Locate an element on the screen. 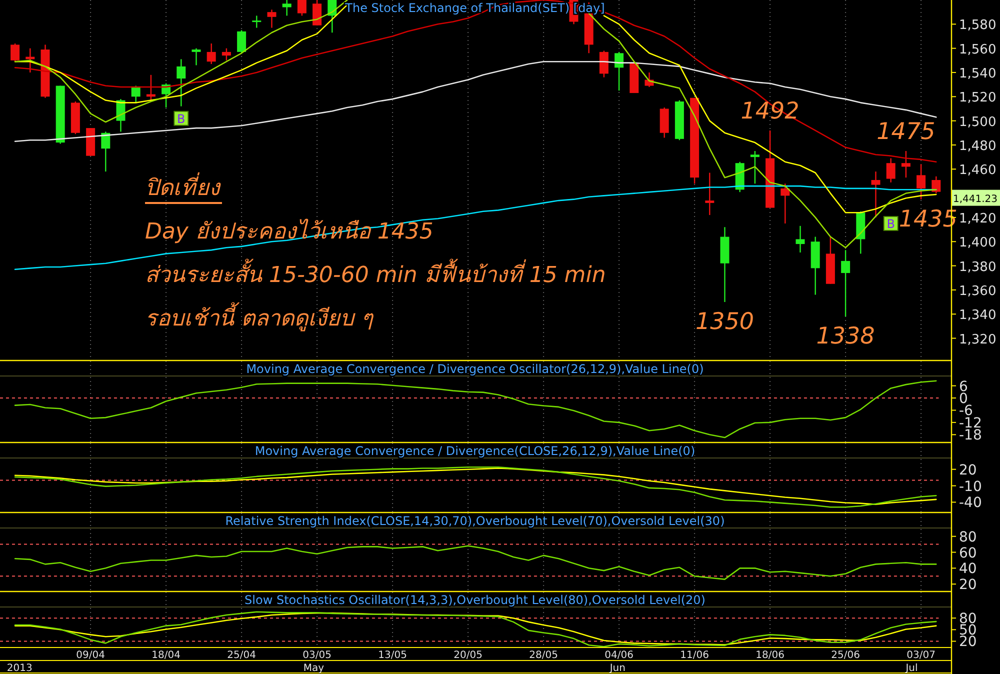  x-tick-label: 09/04 is located at coordinates (90, 655).